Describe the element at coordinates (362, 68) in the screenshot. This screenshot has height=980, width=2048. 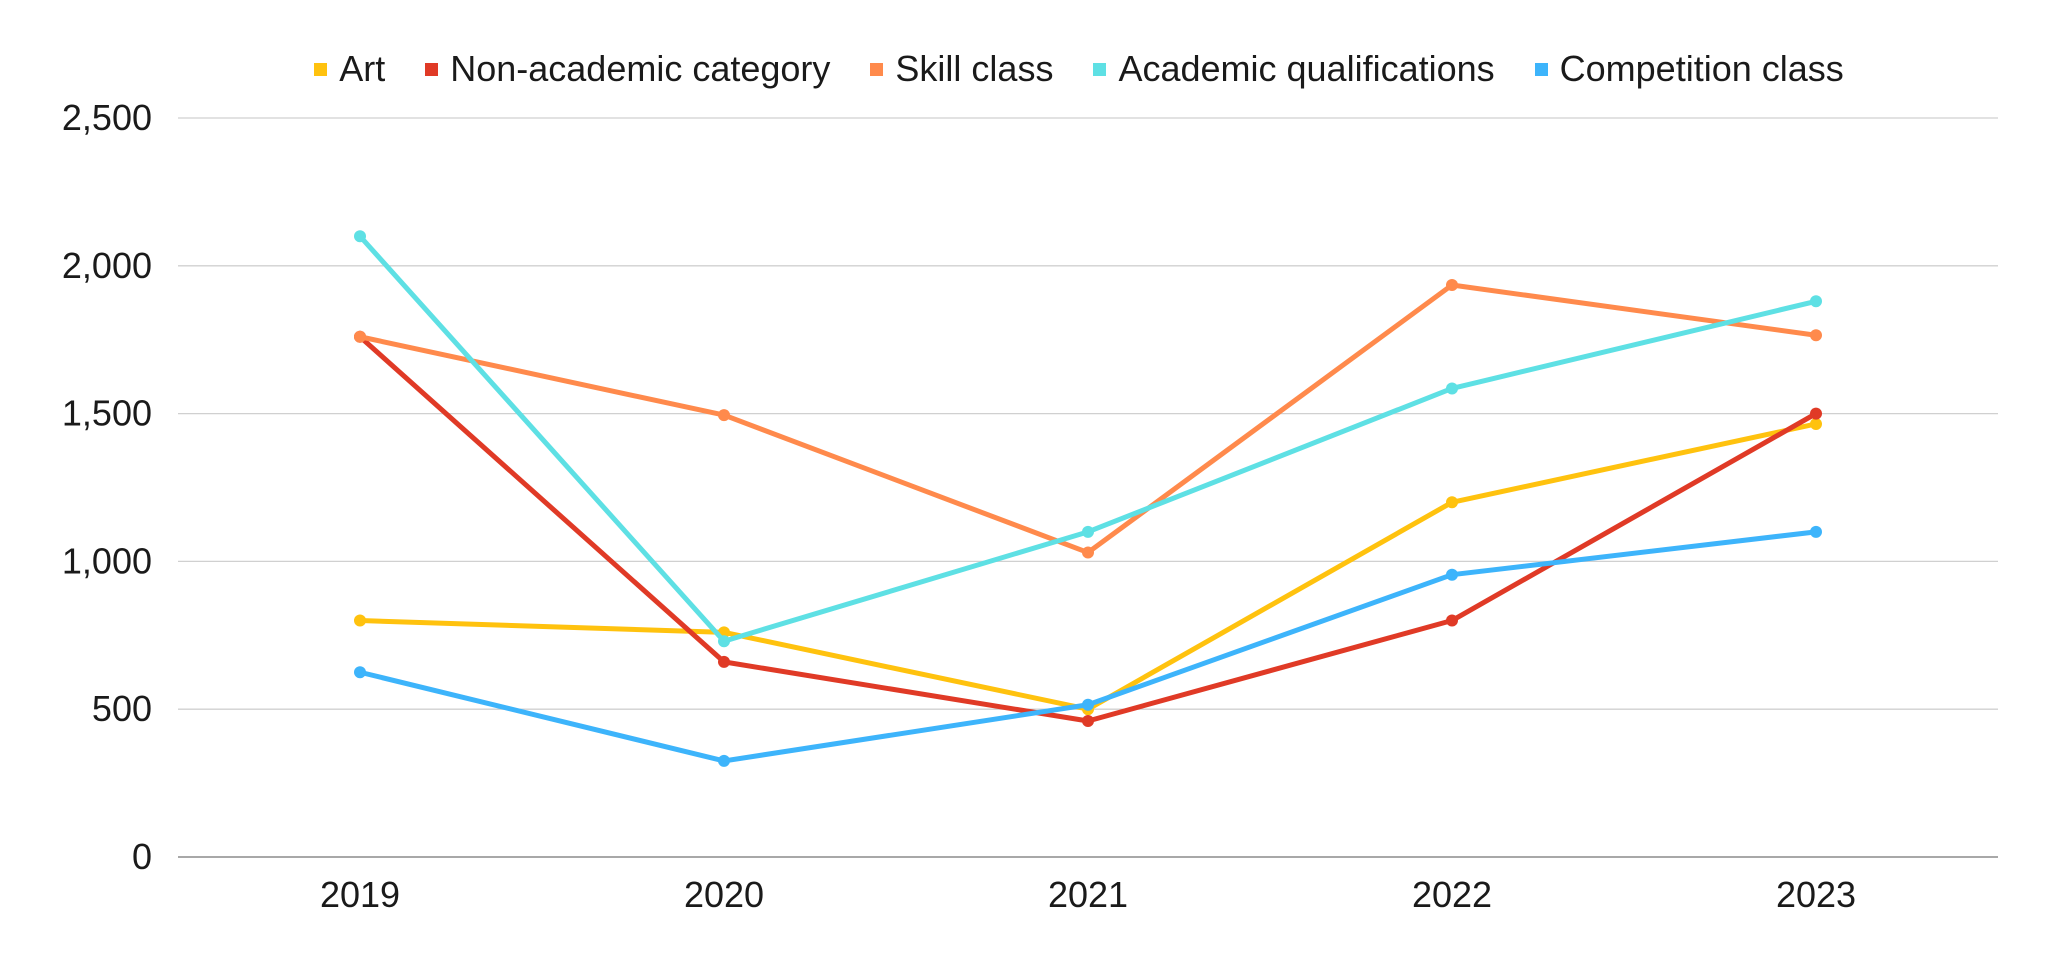
I see `legend-label: Art` at that location.